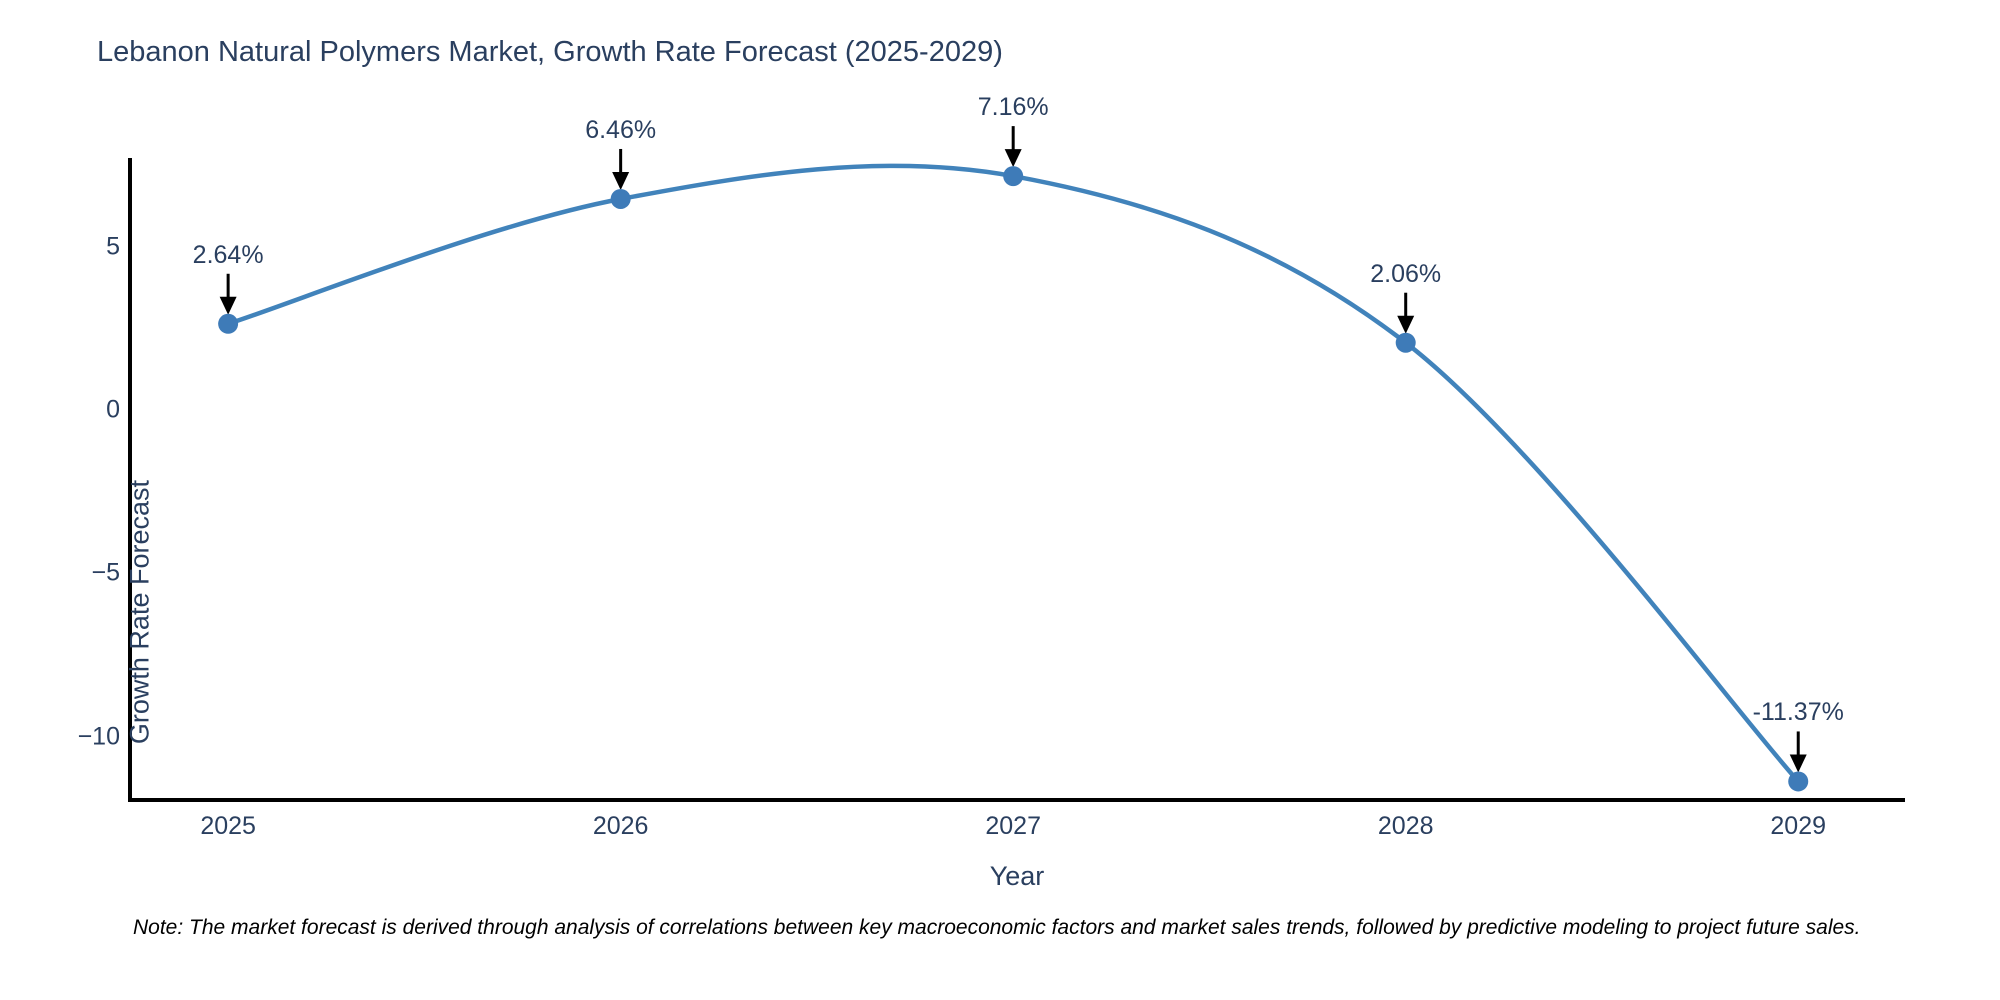 The height and width of the screenshot is (1000, 2000). I want to click on y-tick-label: 0, so click(113, 409).